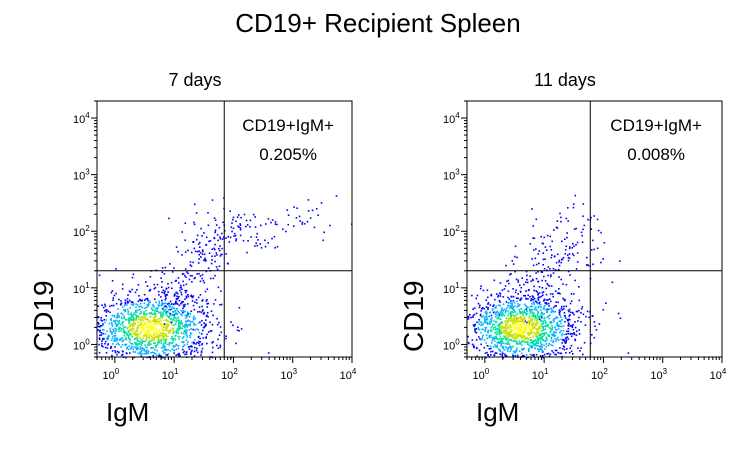 This screenshot has height=454, width=756. What do you see at coordinates (81, 344) in the screenshot?
I see `y-tick-label: 10⁰` at bounding box center [81, 344].